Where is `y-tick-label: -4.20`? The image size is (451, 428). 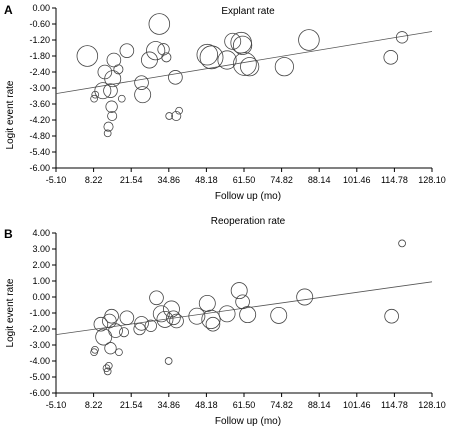 y-tick-label: -4.20 is located at coordinates (39, 120).